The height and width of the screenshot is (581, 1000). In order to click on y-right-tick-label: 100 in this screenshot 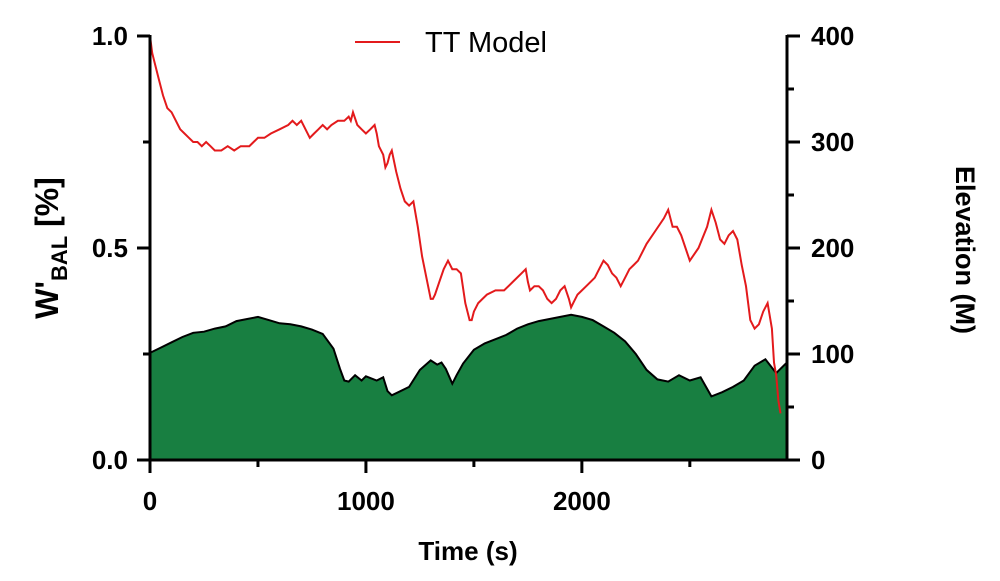, I will do `click(832, 354)`.